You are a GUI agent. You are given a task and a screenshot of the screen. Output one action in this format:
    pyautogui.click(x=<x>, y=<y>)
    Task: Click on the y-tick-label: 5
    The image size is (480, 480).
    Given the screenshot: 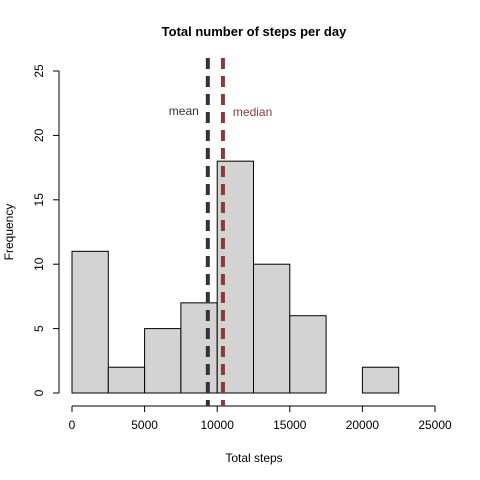 What is the action you would take?
    pyautogui.click(x=39, y=328)
    